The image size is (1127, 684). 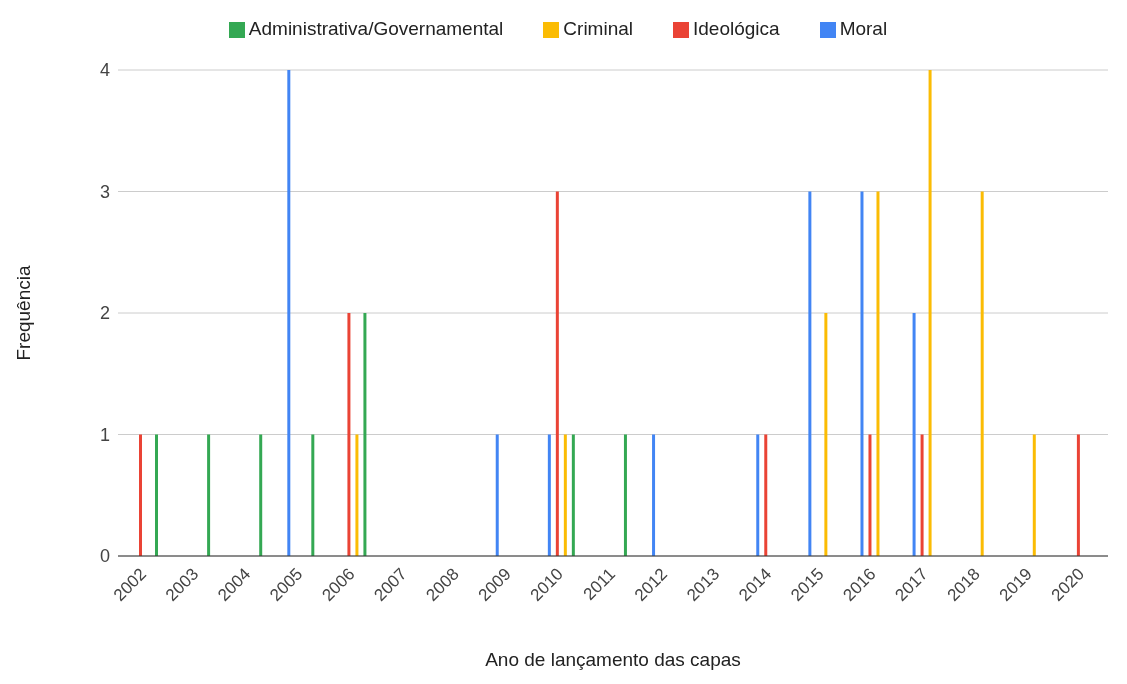 What do you see at coordinates (736, 28) in the screenshot?
I see `legend-label: Ideológica` at bounding box center [736, 28].